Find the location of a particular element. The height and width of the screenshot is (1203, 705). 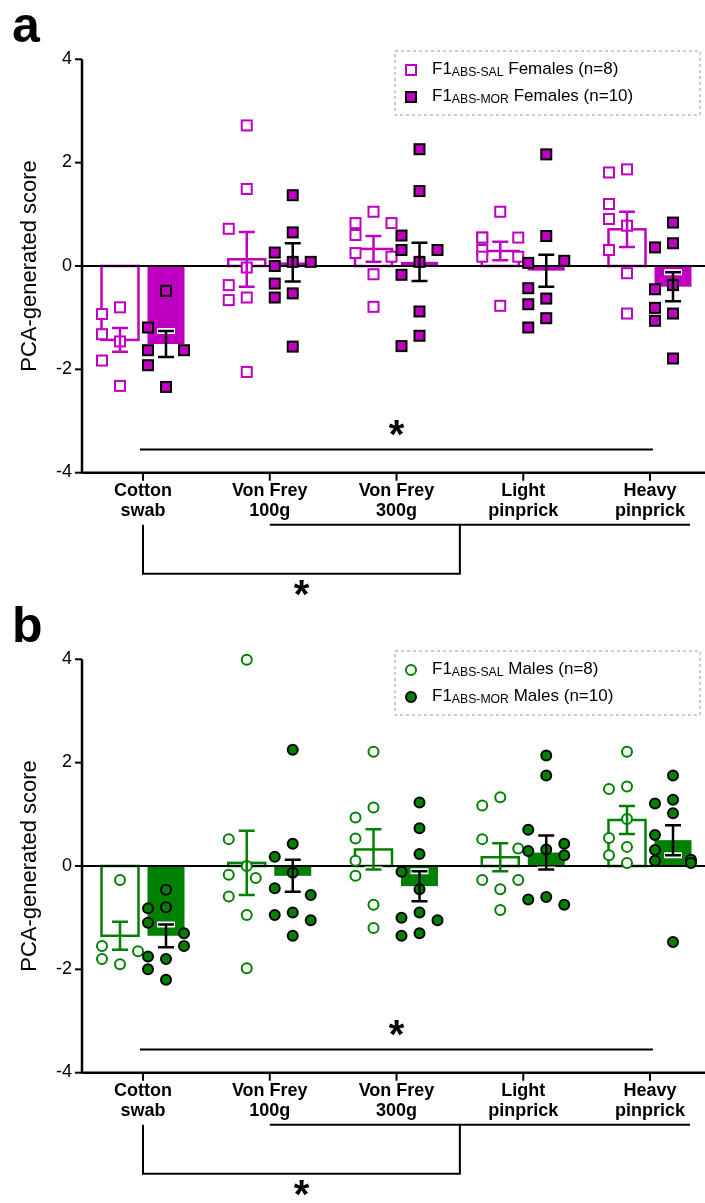

legend-label: F1$_{ABS-SAL}$ Males (n=8) is located at coordinates (515, 669).